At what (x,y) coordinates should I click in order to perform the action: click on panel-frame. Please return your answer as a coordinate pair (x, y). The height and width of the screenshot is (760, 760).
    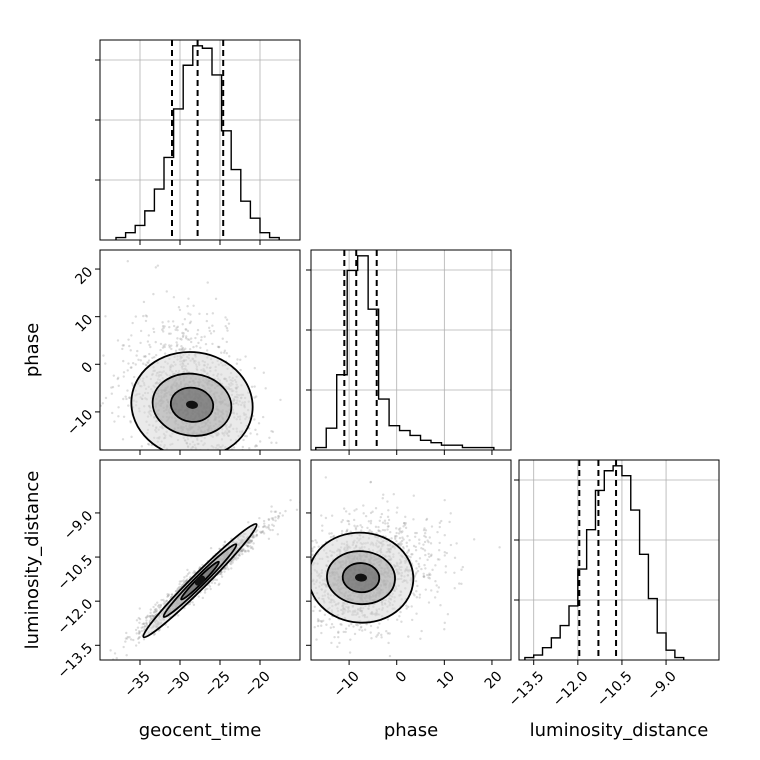
    Looking at the image, I should click on (200, 140).